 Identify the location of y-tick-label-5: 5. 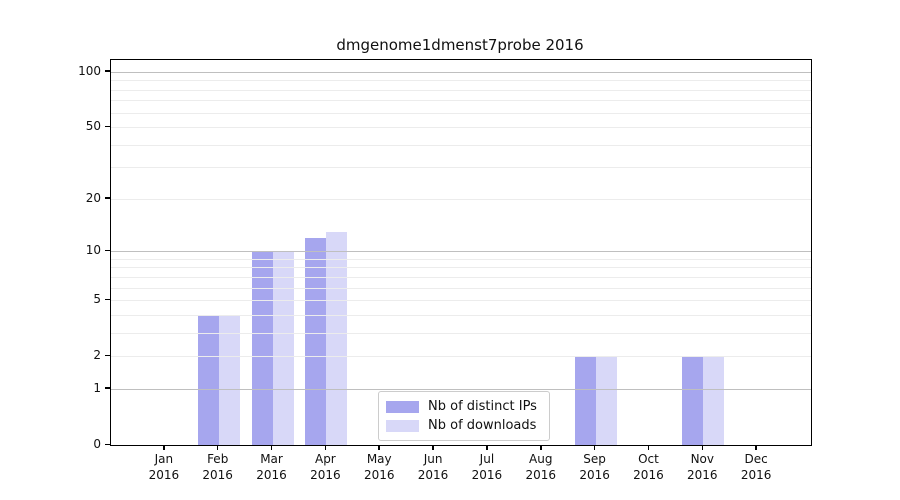
(97, 299).